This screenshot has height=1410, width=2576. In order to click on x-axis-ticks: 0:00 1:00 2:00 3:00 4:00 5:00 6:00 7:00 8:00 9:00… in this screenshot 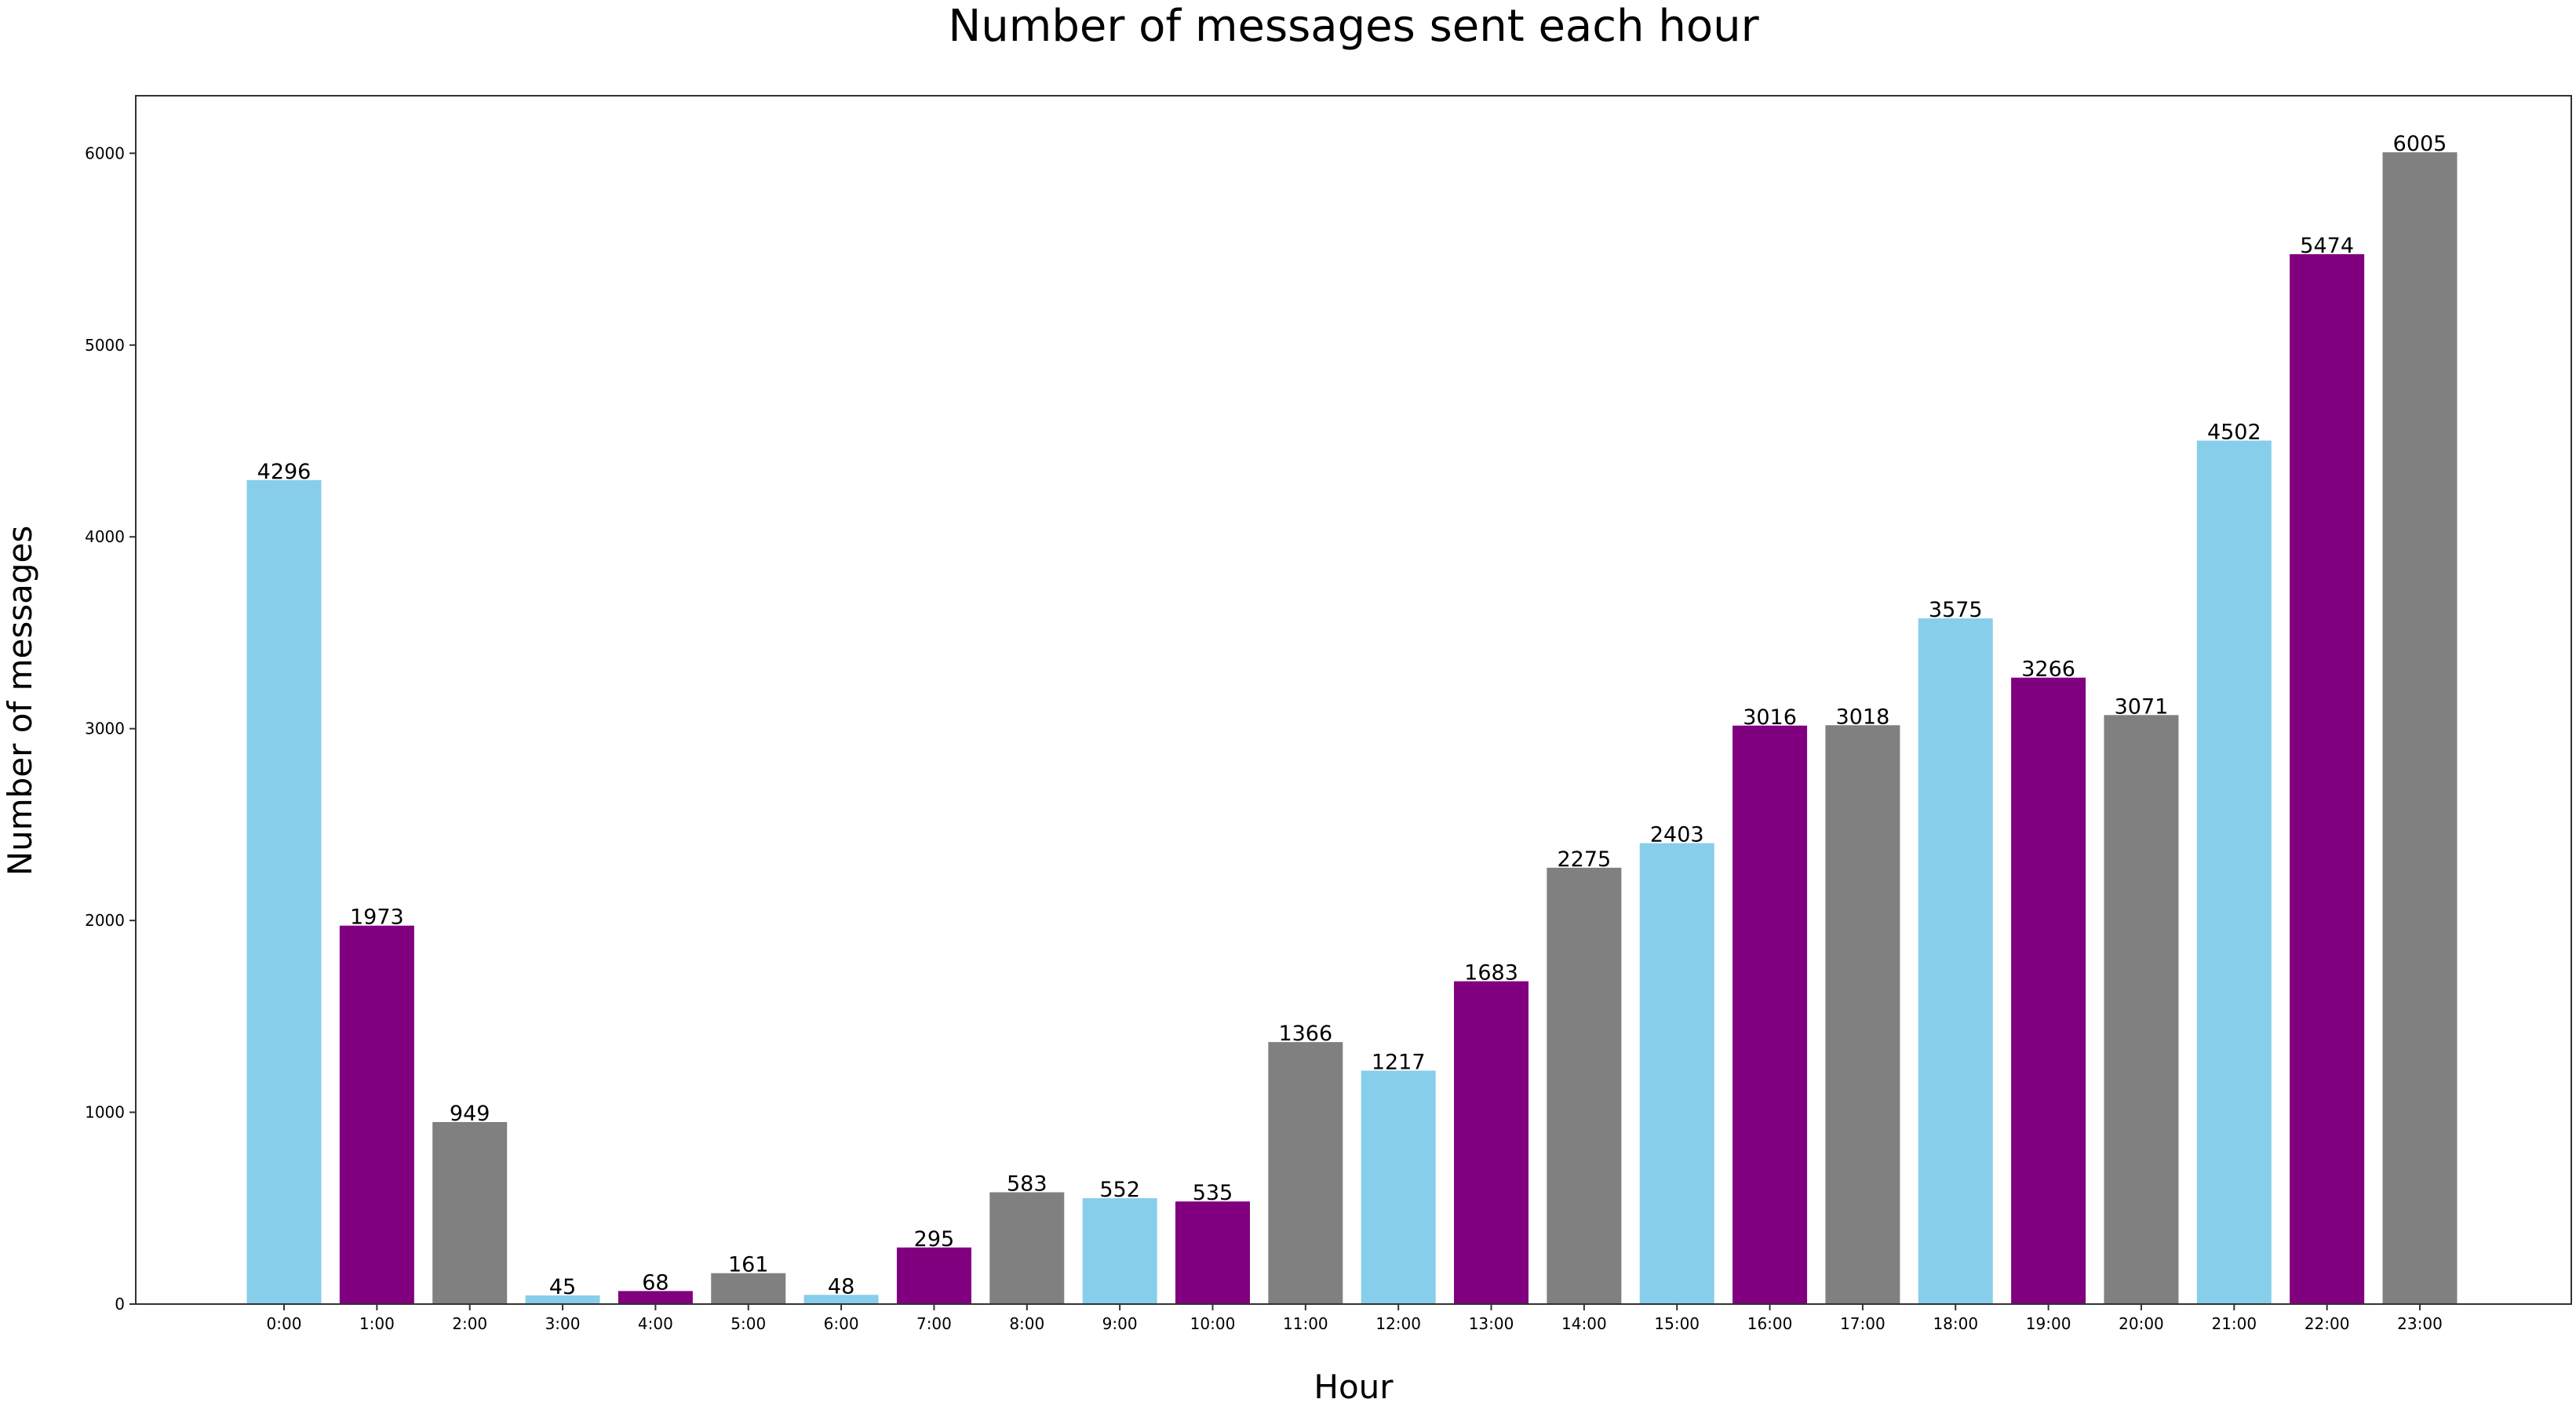, I will do `click(1355, 1318)`.